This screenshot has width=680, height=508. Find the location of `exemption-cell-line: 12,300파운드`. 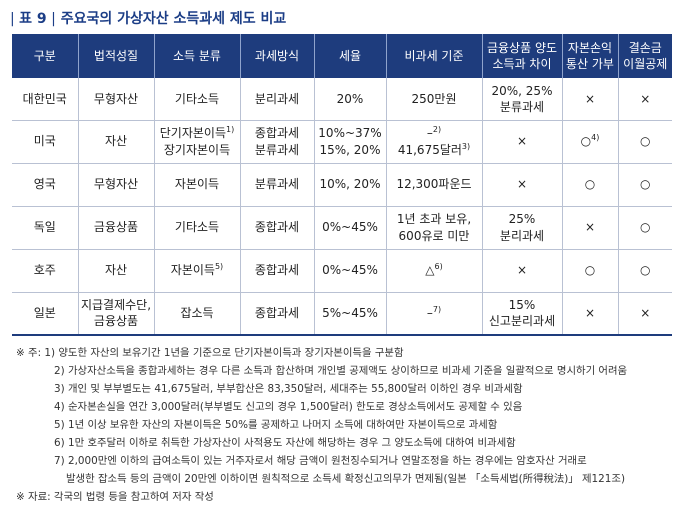

exemption-cell-line: 12,300파운드 is located at coordinates (434, 184).